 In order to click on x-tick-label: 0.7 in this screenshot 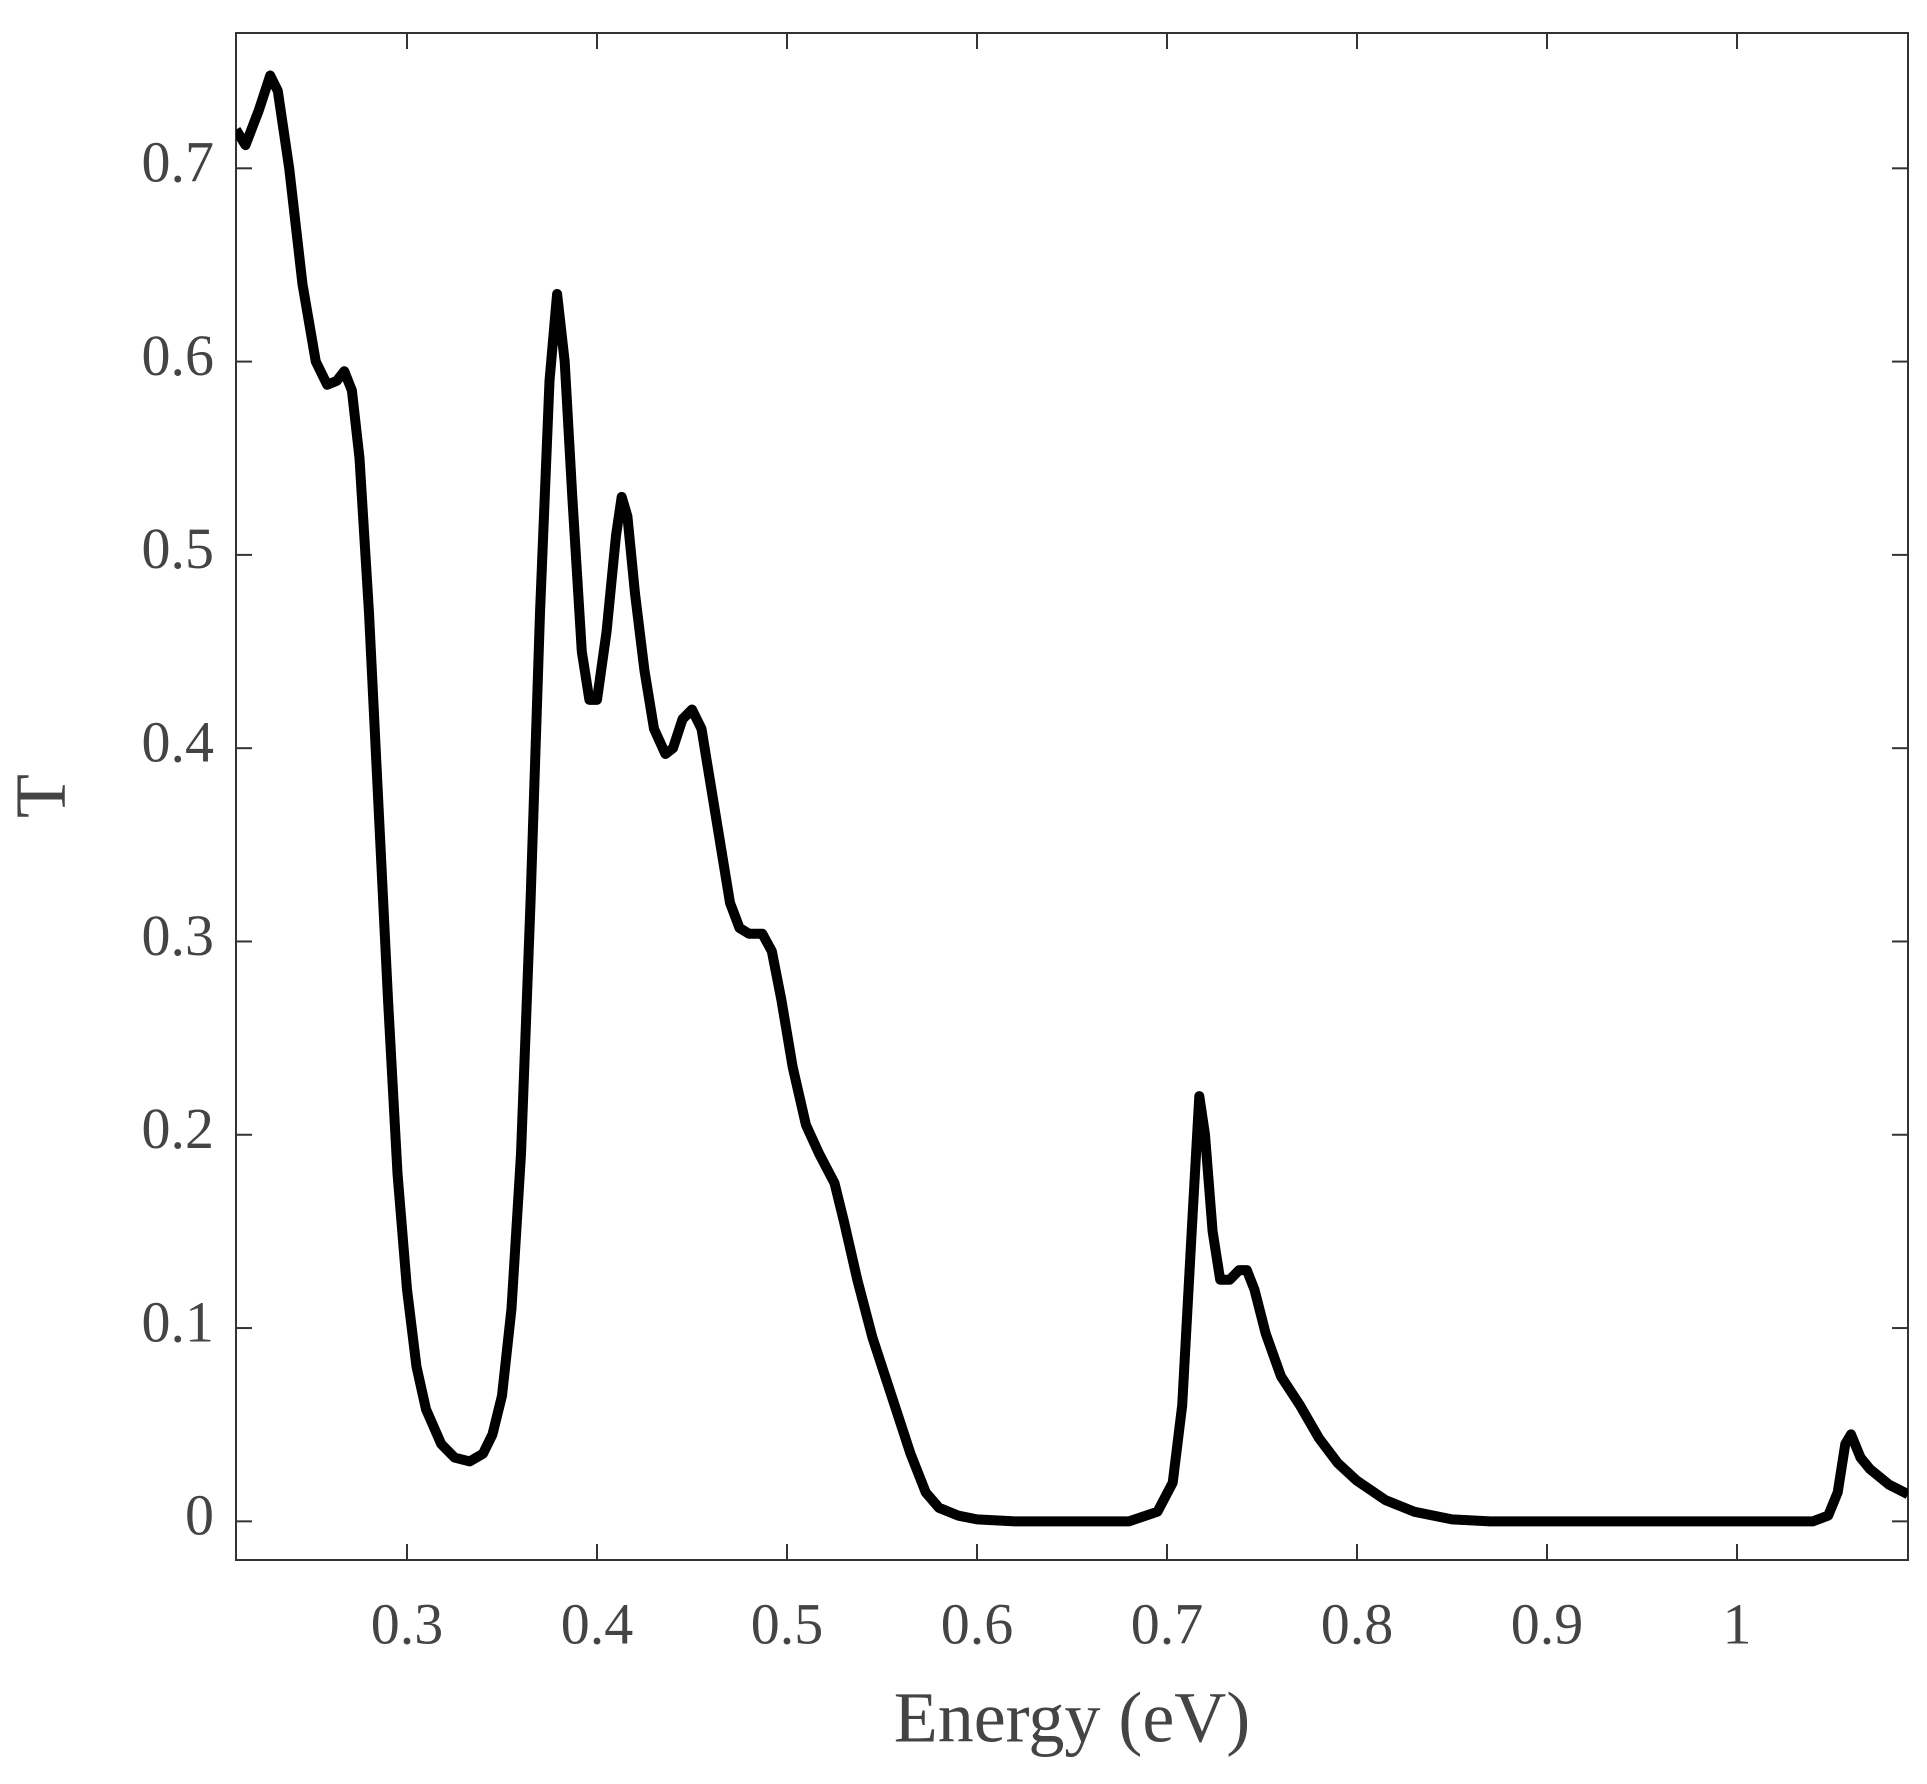, I will do `click(1167, 1623)`.